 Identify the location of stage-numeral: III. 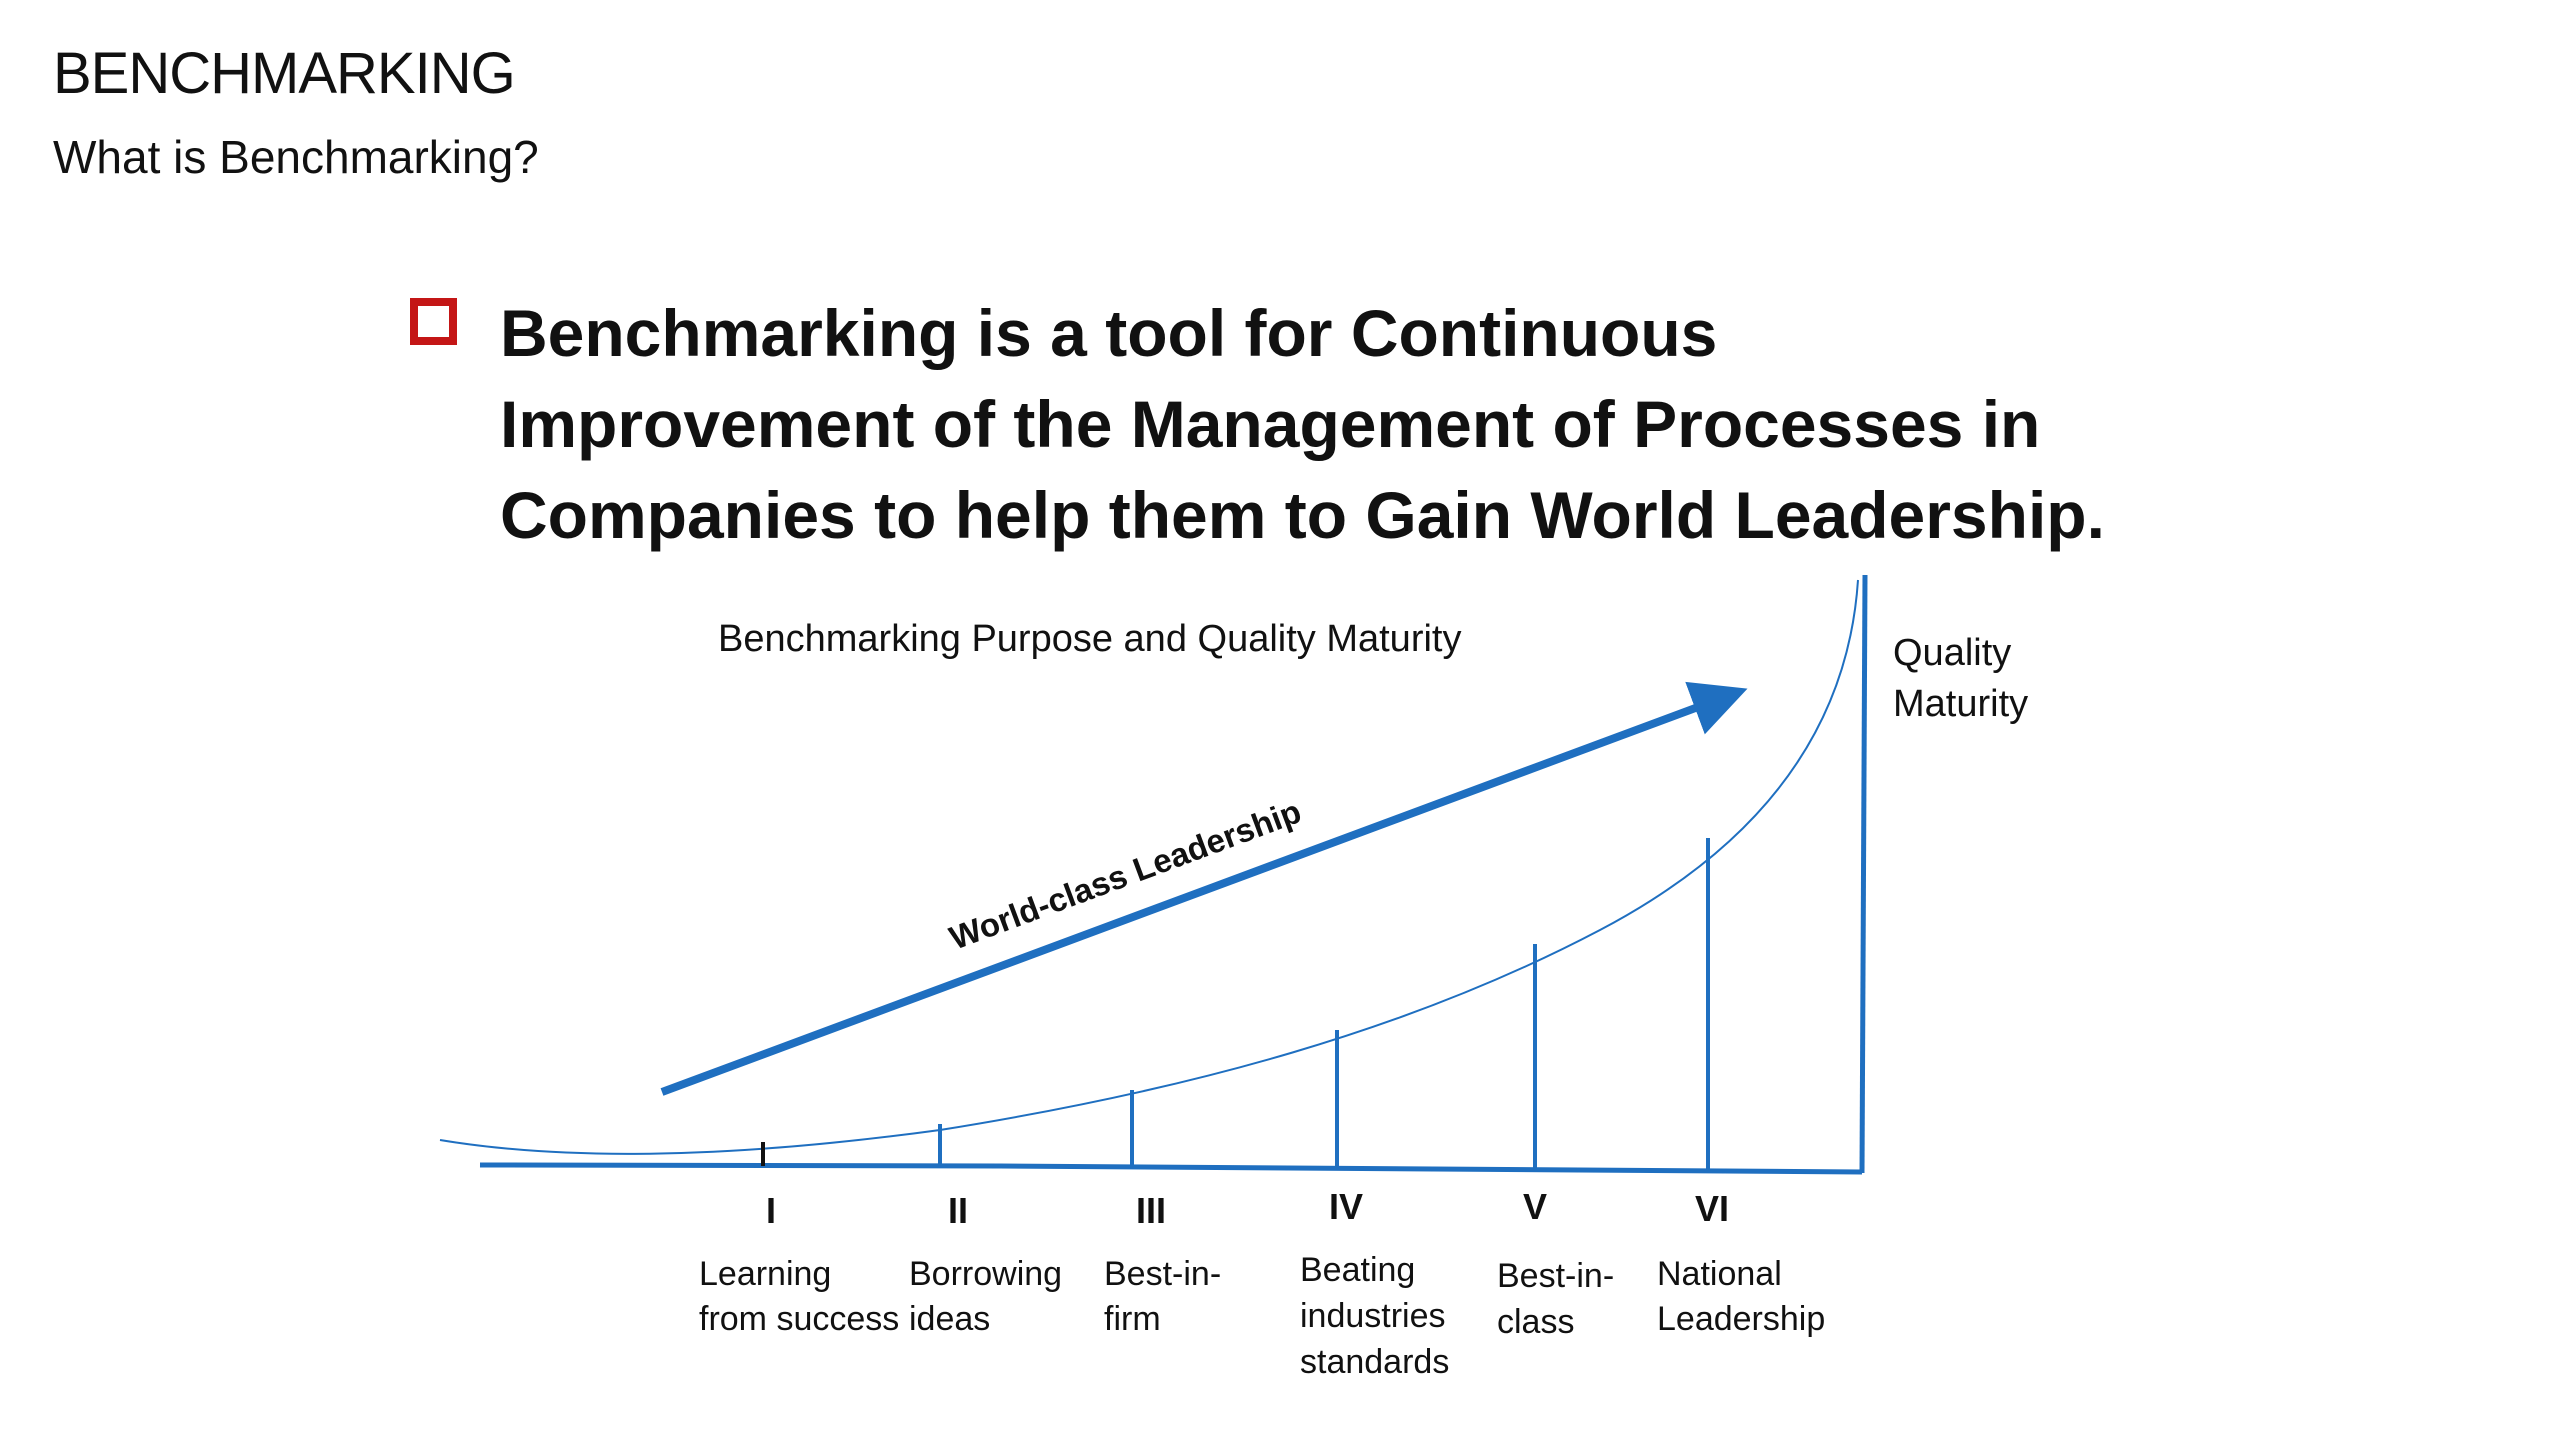
(1151, 1210).